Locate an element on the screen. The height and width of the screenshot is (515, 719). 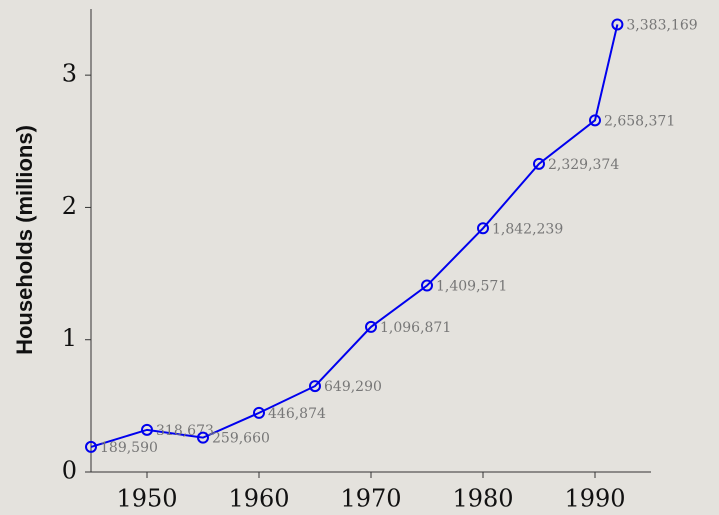
x-tick-label: 1990 is located at coordinates (594, 499).